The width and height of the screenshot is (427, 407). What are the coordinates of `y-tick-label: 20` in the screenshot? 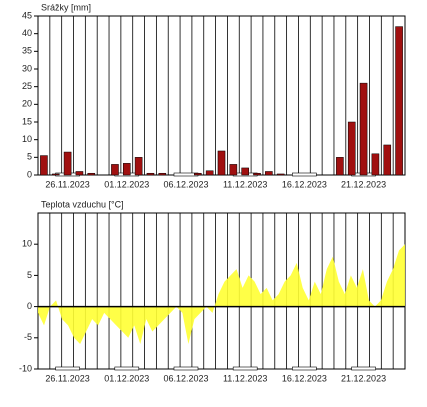 It's located at (27, 104).